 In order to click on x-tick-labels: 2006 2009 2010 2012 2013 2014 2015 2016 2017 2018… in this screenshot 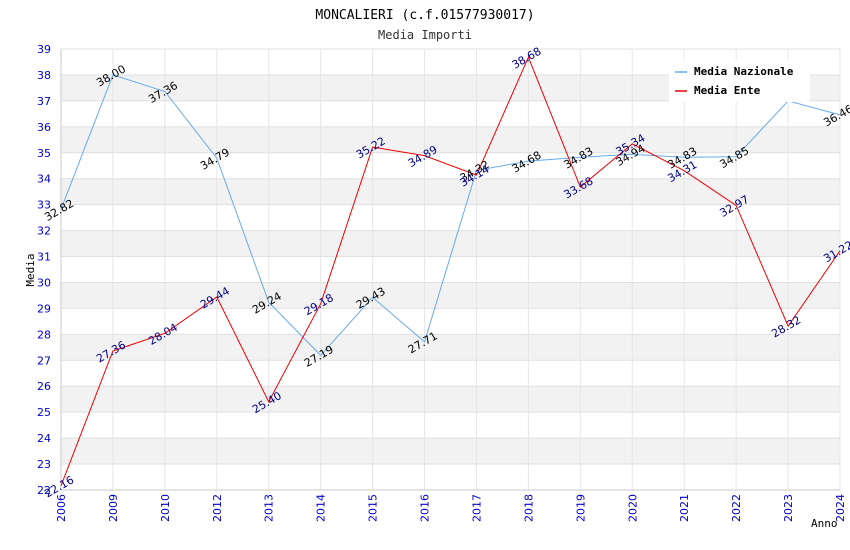, I will do `click(451, 508)`.